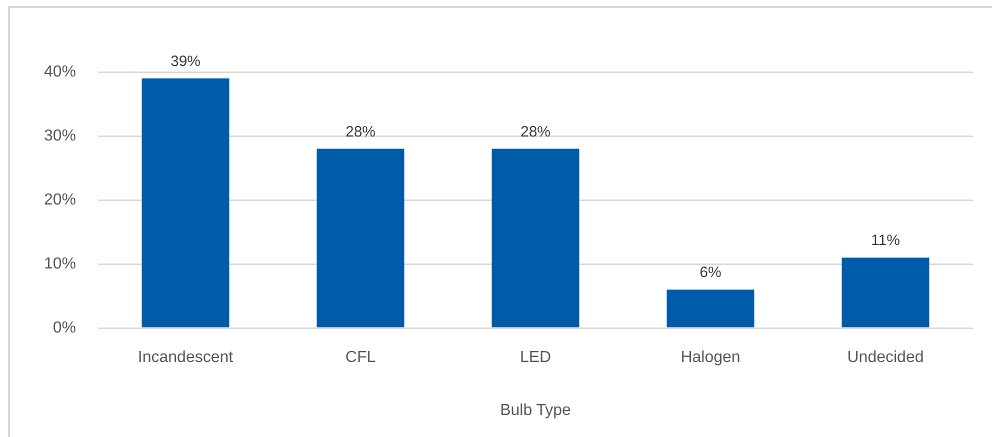  Describe the element at coordinates (360, 357) in the screenshot. I see `x-tick-label: CFL` at that location.